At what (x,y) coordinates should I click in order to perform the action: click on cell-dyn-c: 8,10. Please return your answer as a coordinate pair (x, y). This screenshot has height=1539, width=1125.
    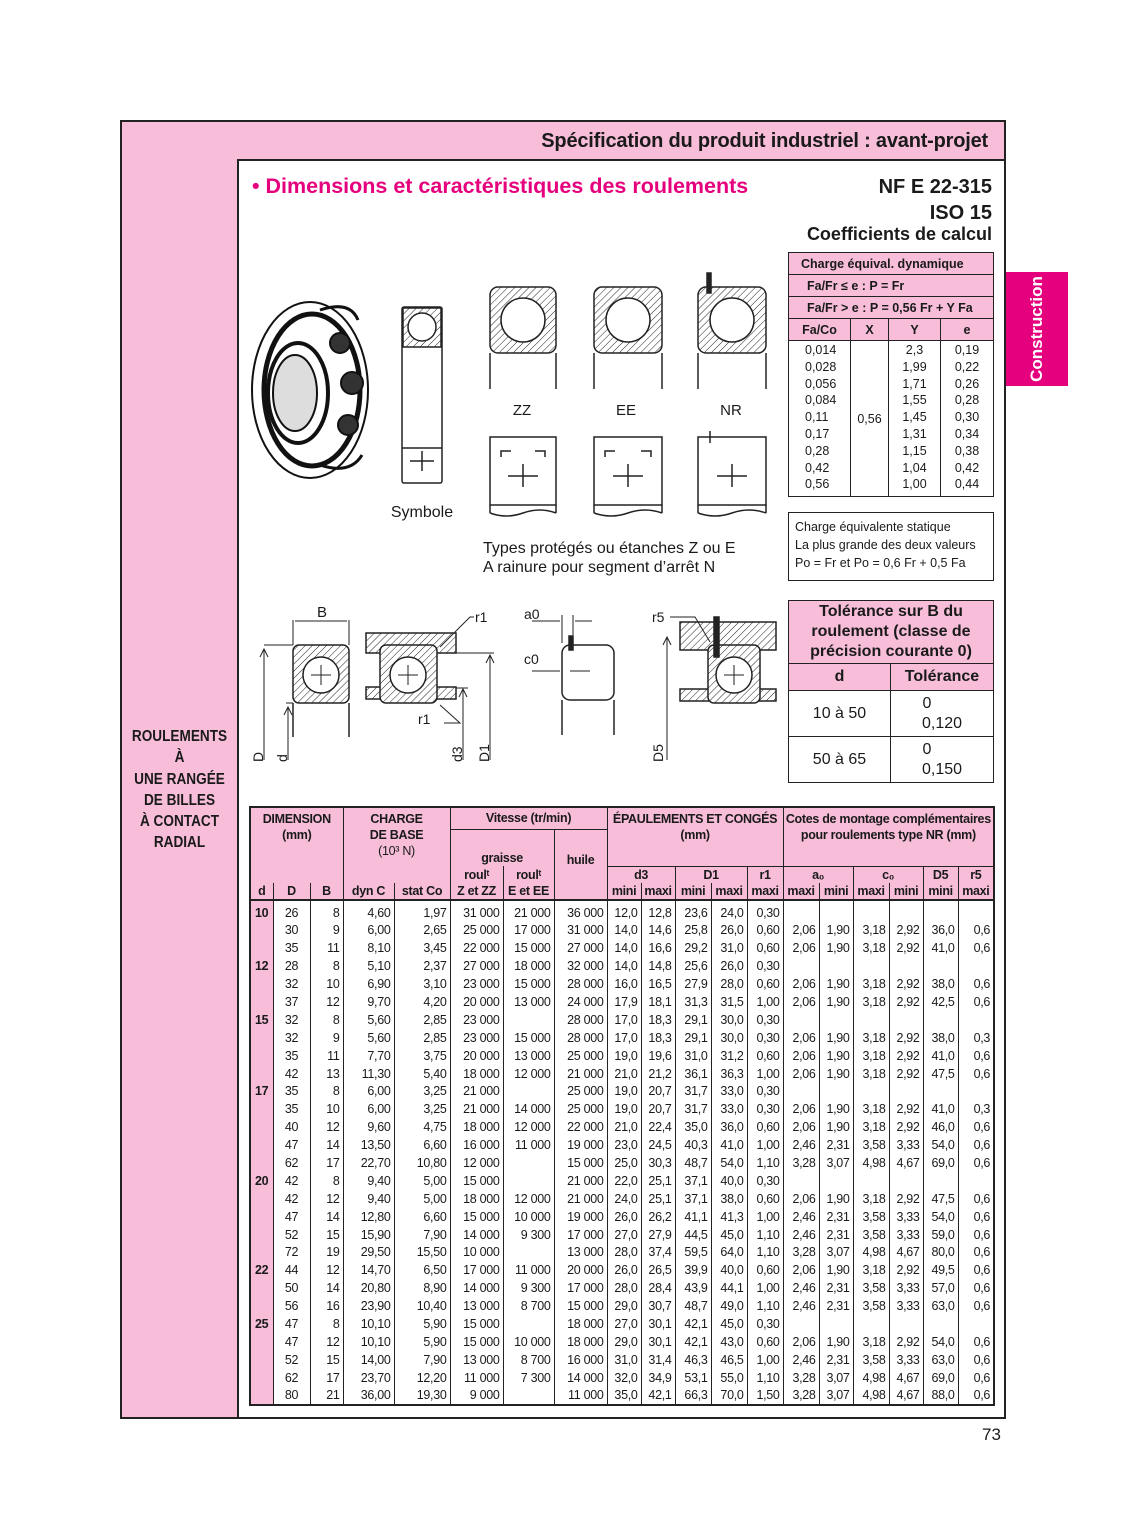
    Looking at the image, I should click on (368, 948).